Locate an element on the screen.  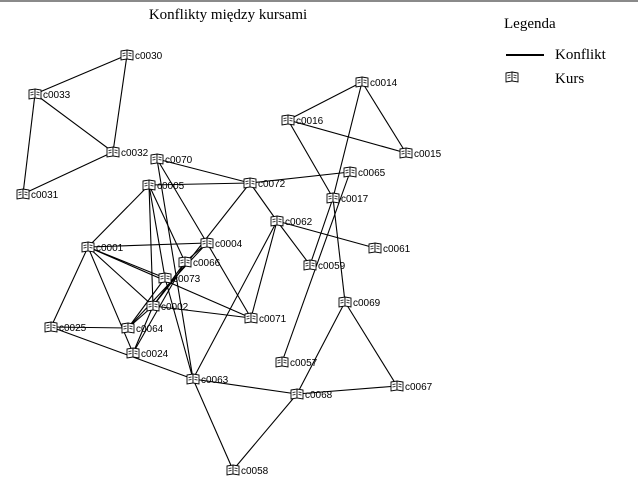
node-label: c0057 is located at coordinates (304, 363).